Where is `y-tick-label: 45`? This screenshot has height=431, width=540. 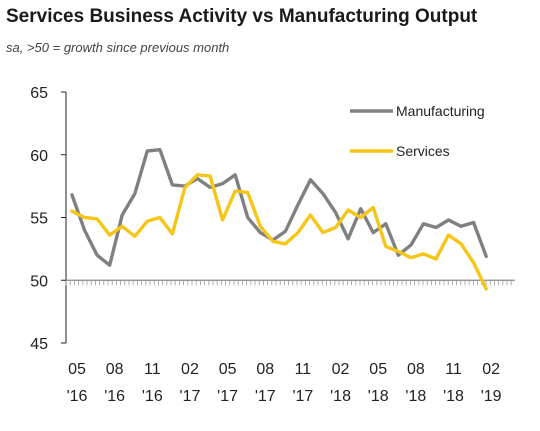 y-tick-label: 45 is located at coordinates (39, 344).